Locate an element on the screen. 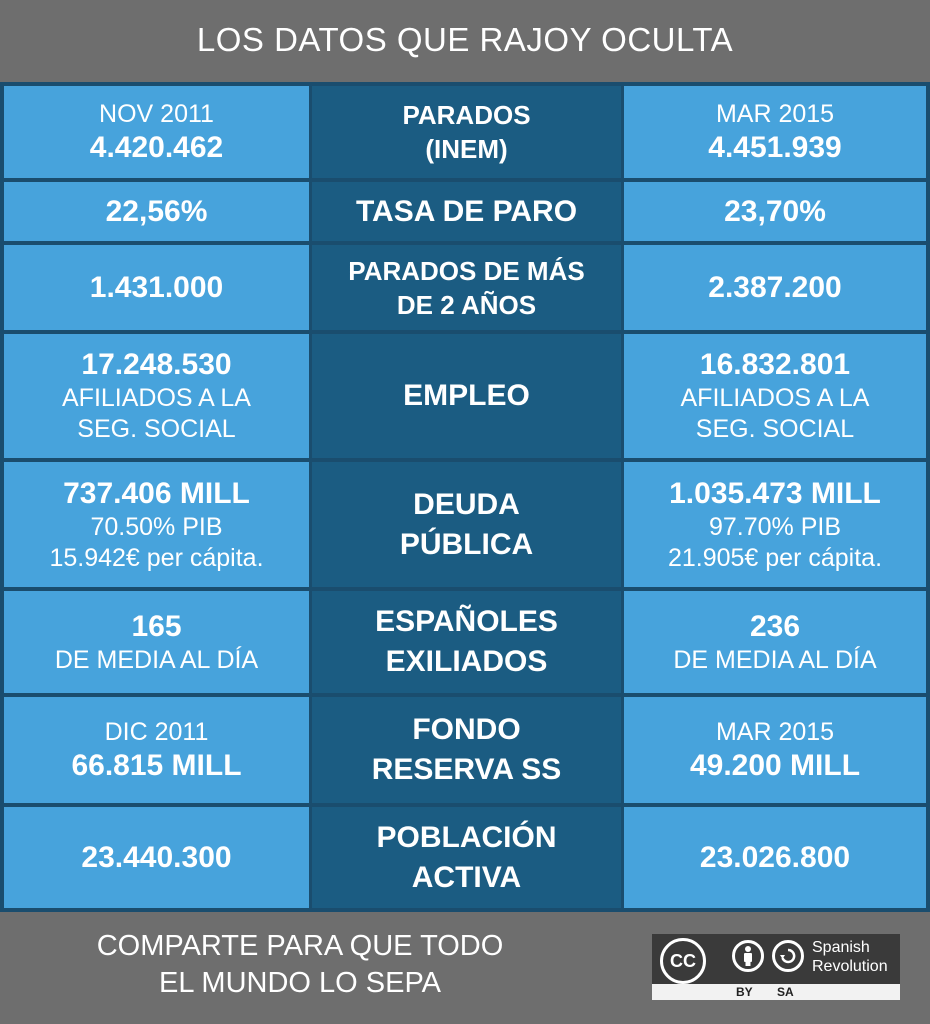 The image size is (930, 1024). label-line: EMPLEO is located at coordinates (466, 395).